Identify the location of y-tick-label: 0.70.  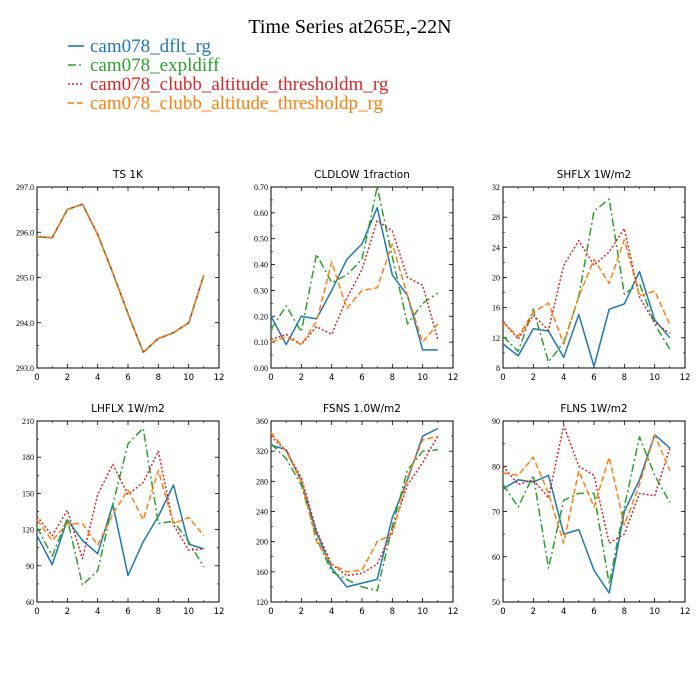
(261, 187).